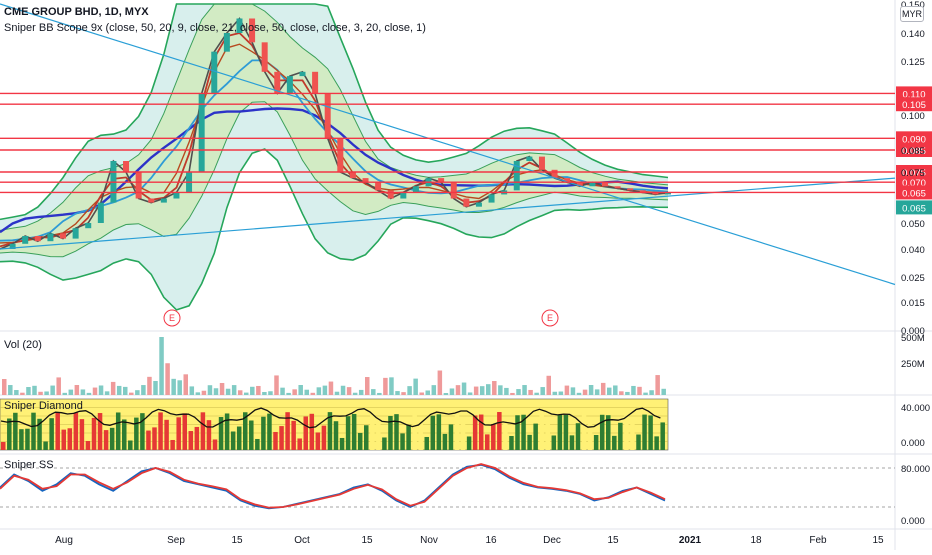 Image resolution: width=932 pixels, height=555 pixels. What do you see at coordinates (913, 94) in the screenshot?
I see `level-price-label: 0.110` at bounding box center [913, 94].